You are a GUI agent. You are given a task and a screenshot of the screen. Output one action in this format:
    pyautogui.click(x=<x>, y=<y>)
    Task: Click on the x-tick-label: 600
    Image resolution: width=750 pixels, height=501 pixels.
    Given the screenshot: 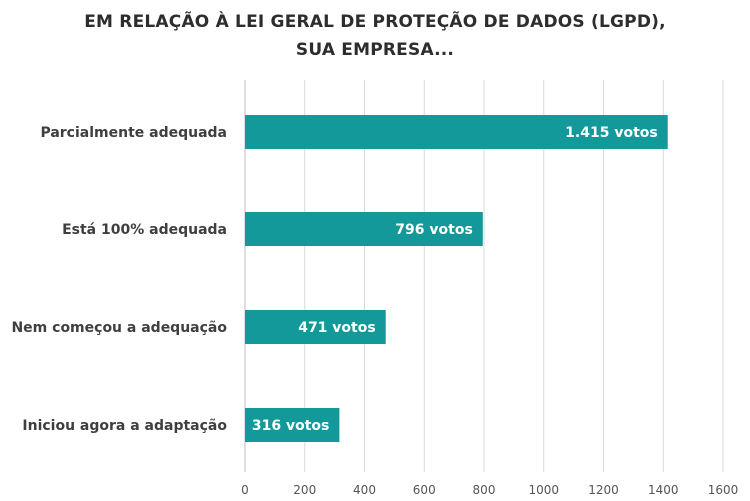 What is the action you would take?
    pyautogui.click(x=424, y=490)
    